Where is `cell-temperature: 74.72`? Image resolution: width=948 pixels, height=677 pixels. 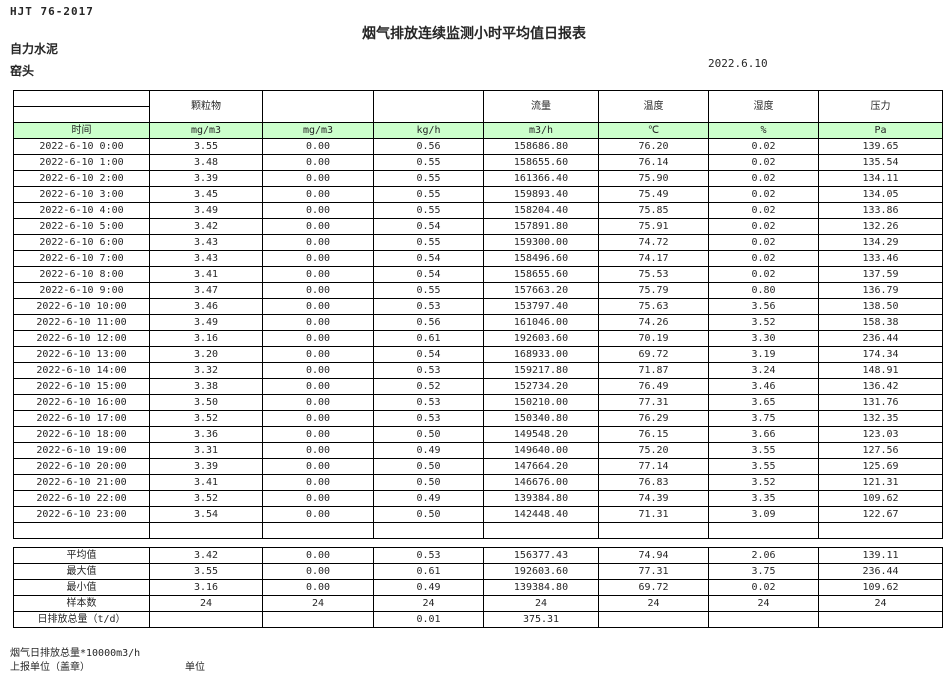 cell-temperature: 74.72 is located at coordinates (653, 242).